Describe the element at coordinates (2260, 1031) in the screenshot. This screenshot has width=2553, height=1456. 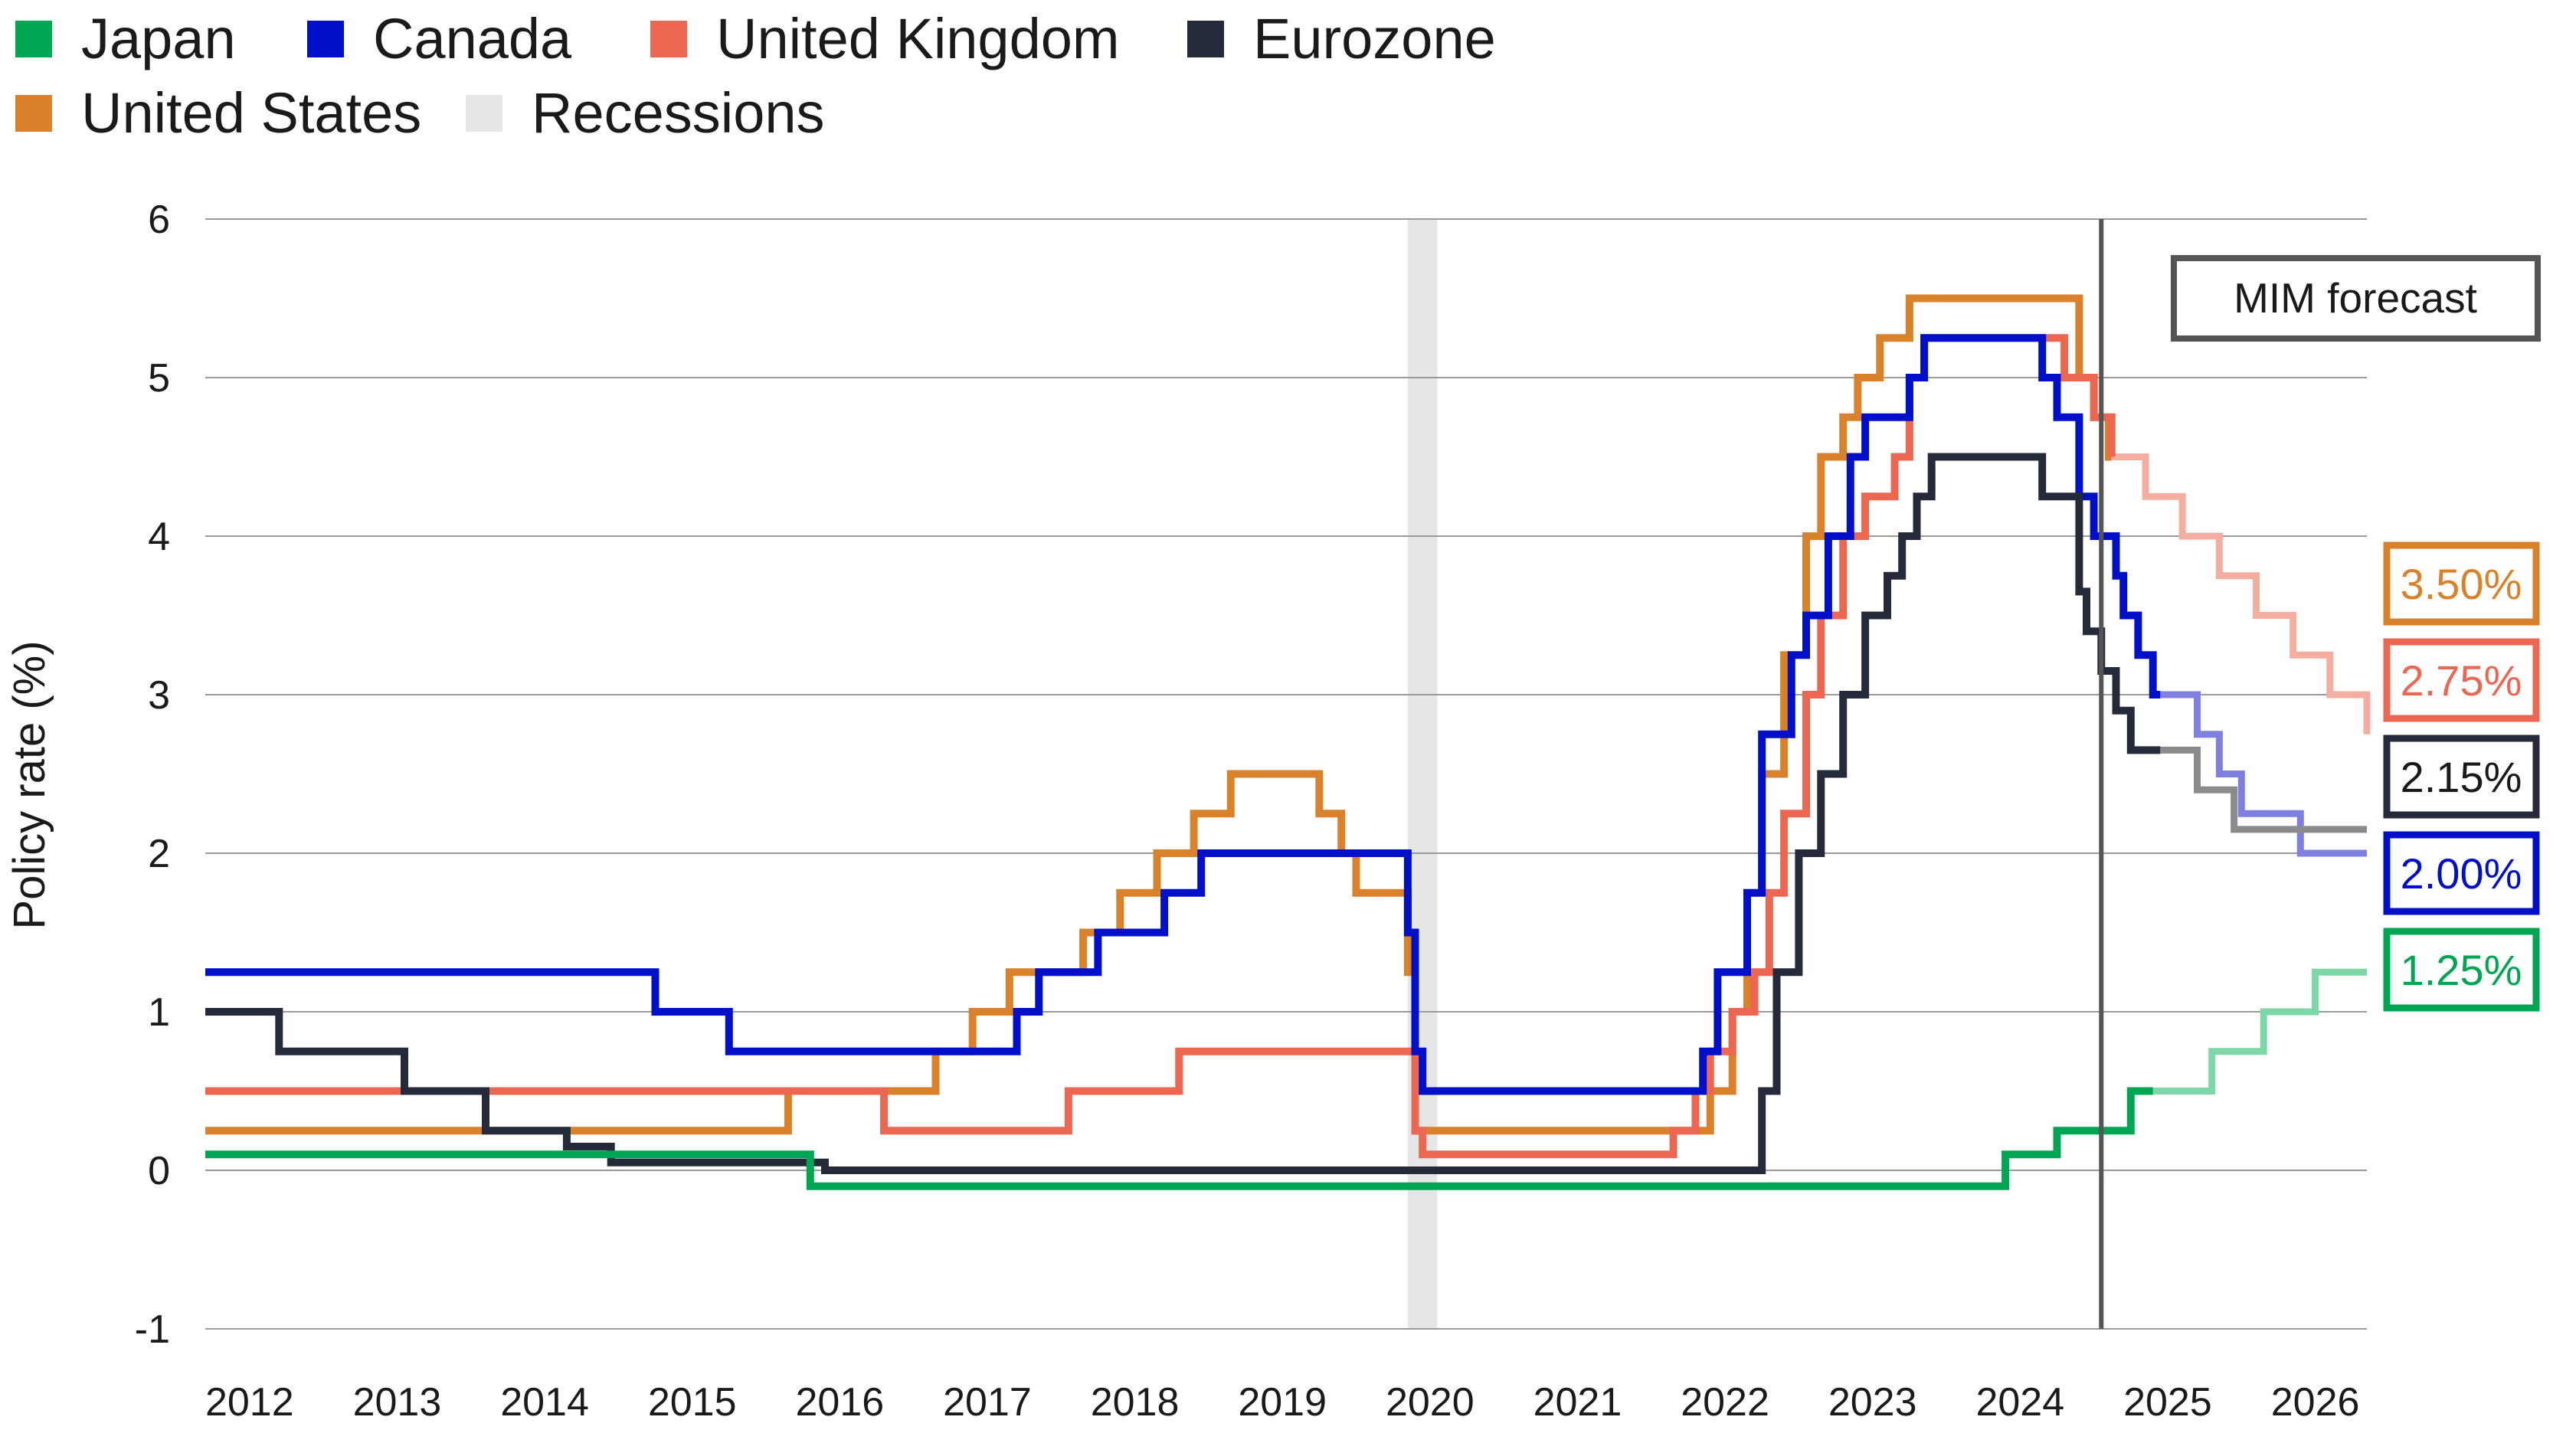
I see `series-forecast-japan` at that location.